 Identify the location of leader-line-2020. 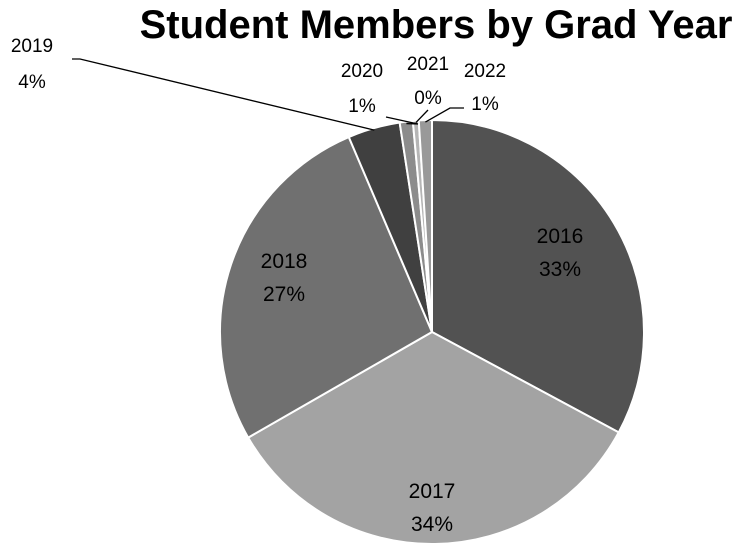
(402, 120).